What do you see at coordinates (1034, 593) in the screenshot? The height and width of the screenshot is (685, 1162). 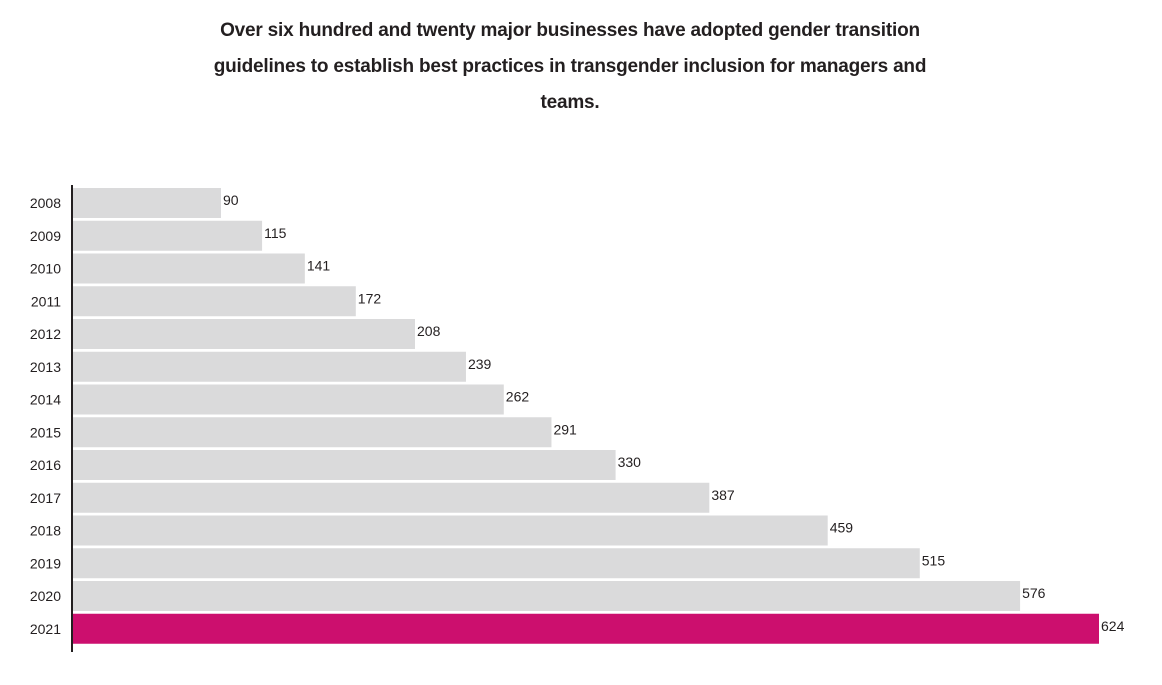 I see `value-label-2020: 576` at bounding box center [1034, 593].